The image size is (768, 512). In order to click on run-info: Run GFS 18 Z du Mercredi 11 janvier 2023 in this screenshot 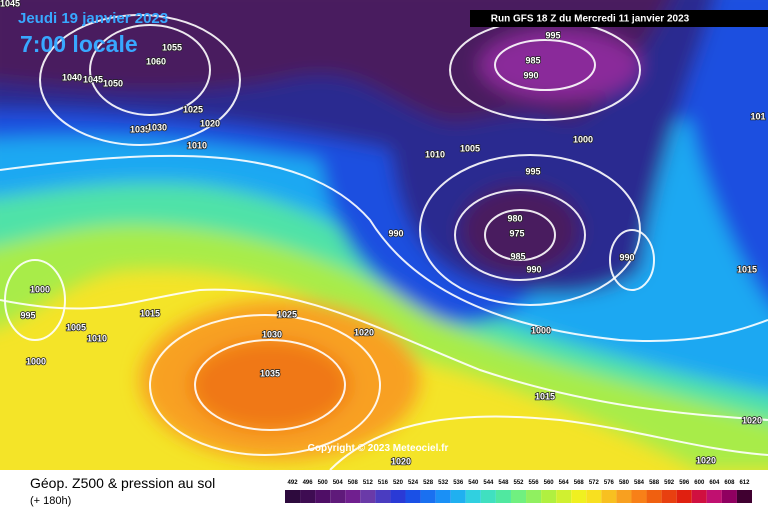, I will do `click(590, 19)`.